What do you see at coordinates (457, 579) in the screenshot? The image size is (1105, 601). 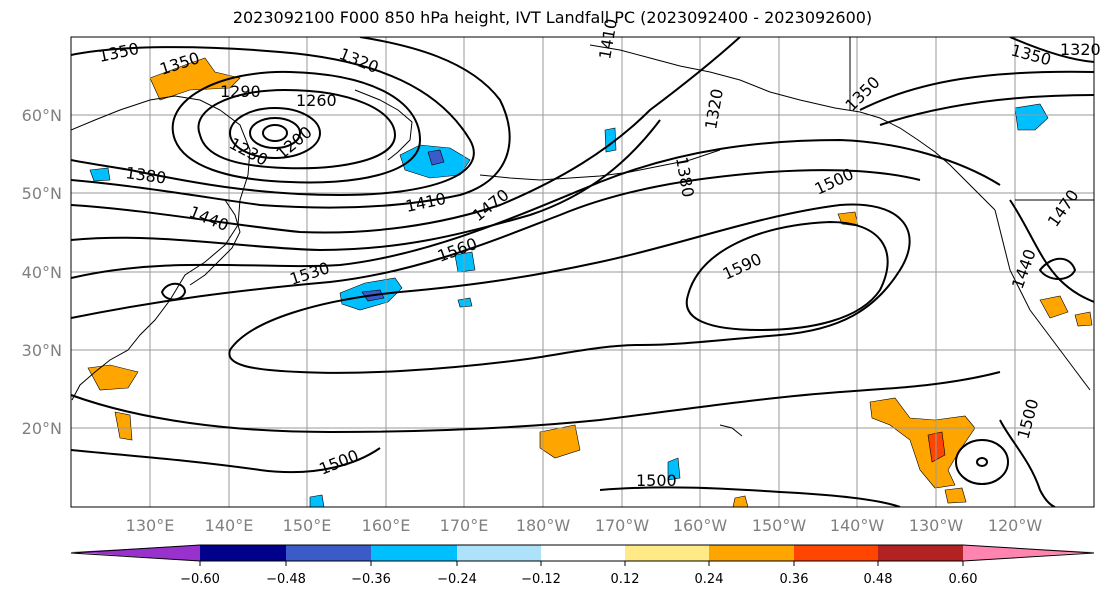 I see `colorbar-tick-label: −0.24` at bounding box center [457, 579].